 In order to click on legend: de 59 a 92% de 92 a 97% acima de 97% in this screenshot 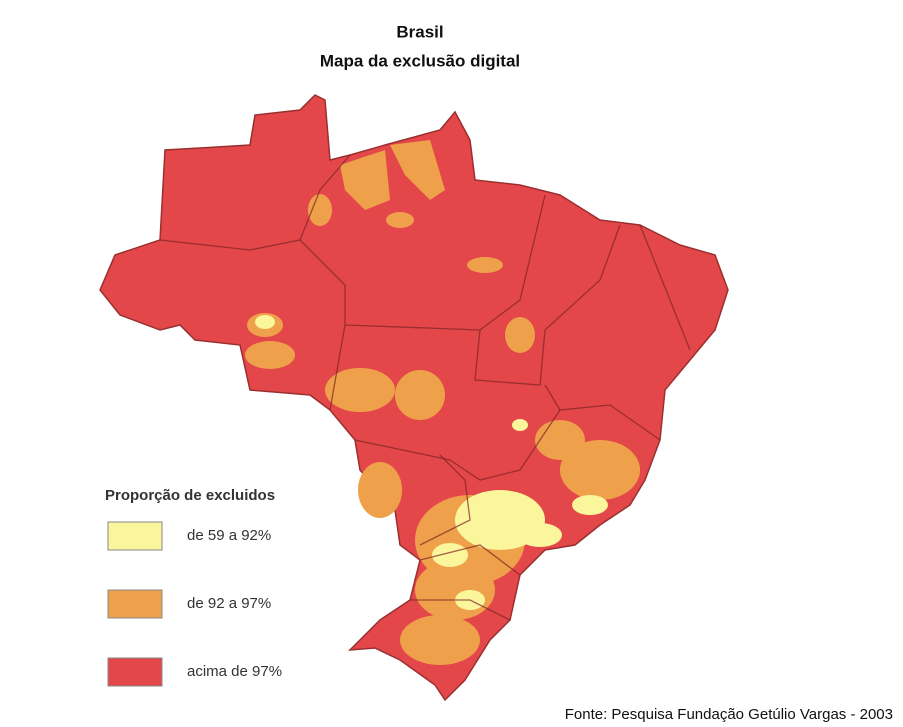, I will do `click(194, 604)`.